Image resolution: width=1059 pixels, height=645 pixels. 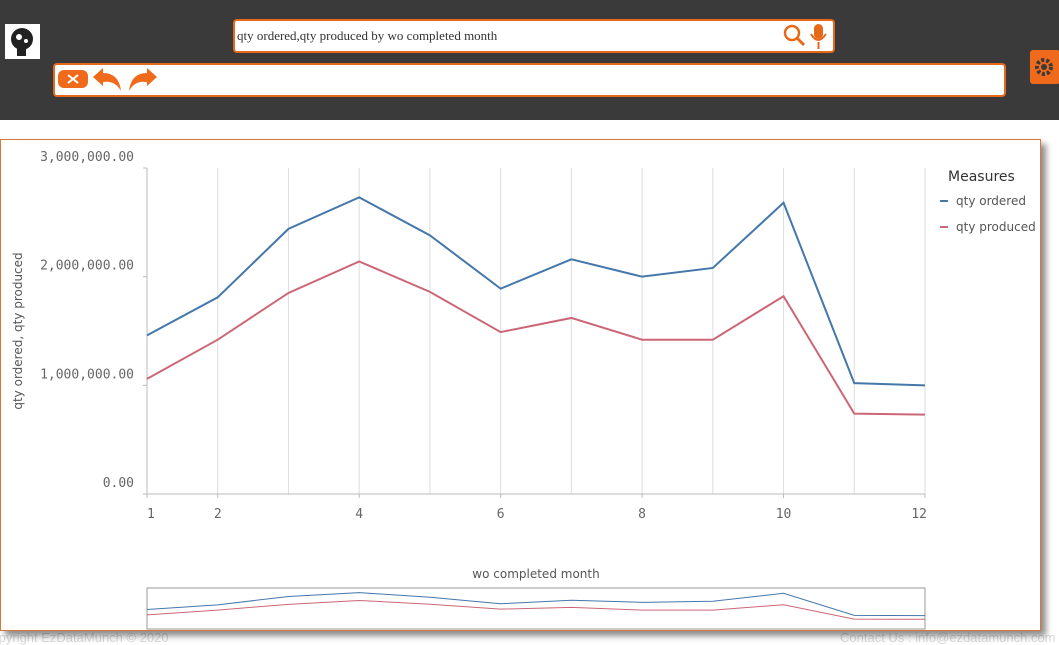 I want to click on settings-button, so click(x=1044, y=67).